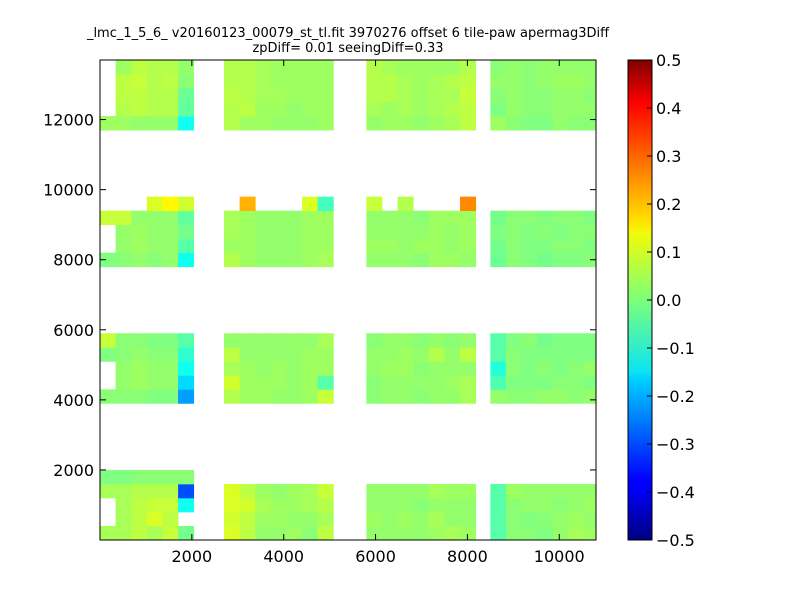  What do you see at coordinates (68, 190) in the screenshot?
I see `y-tick-label: 10000` at bounding box center [68, 190].